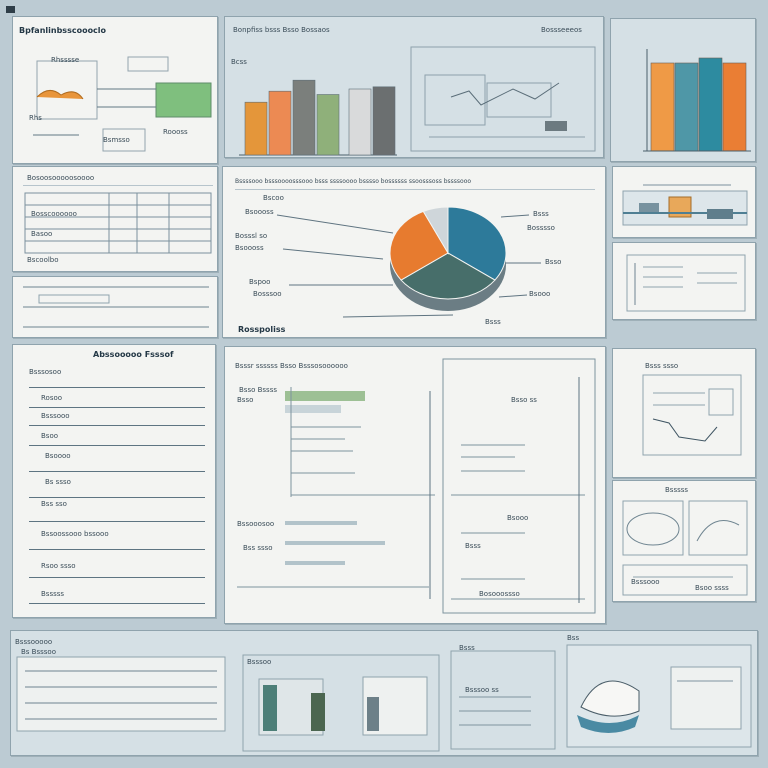  Describe the element at coordinates (118, 223) in the screenshot. I see `mid-left-table` at that location.